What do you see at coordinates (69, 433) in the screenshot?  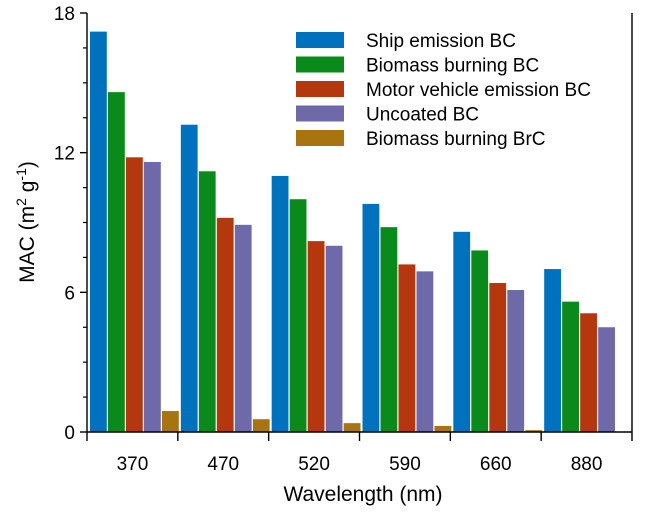 I see `y-tick-label-0: 0` at bounding box center [69, 433].